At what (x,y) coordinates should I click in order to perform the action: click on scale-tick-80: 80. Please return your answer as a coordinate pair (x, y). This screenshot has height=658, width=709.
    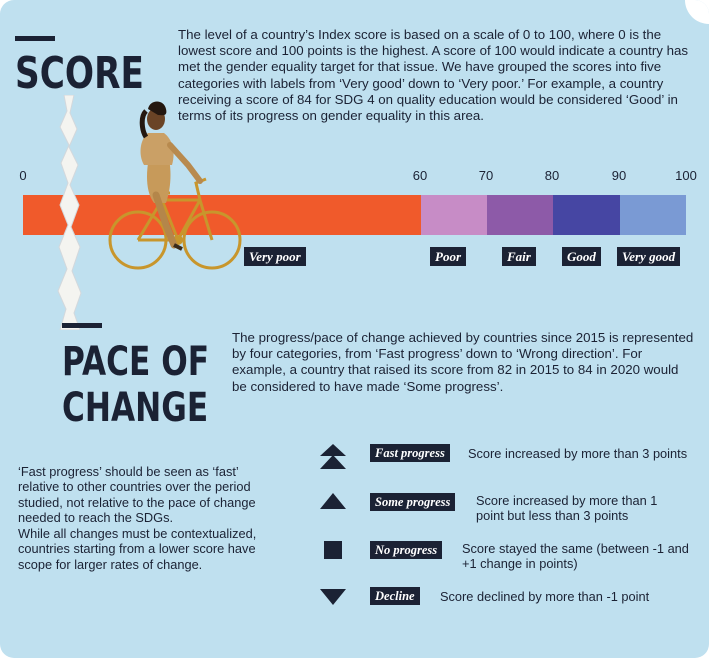
    Looking at the image, I should click on (552, 175).